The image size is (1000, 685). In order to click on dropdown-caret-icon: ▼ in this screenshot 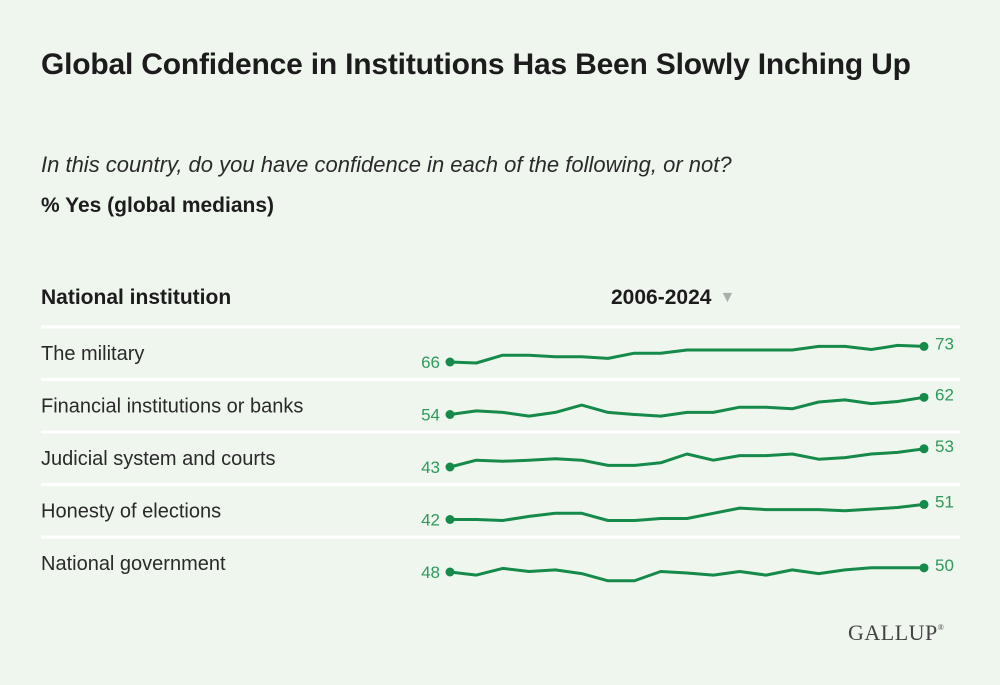, I will do `click(727, 297)`.